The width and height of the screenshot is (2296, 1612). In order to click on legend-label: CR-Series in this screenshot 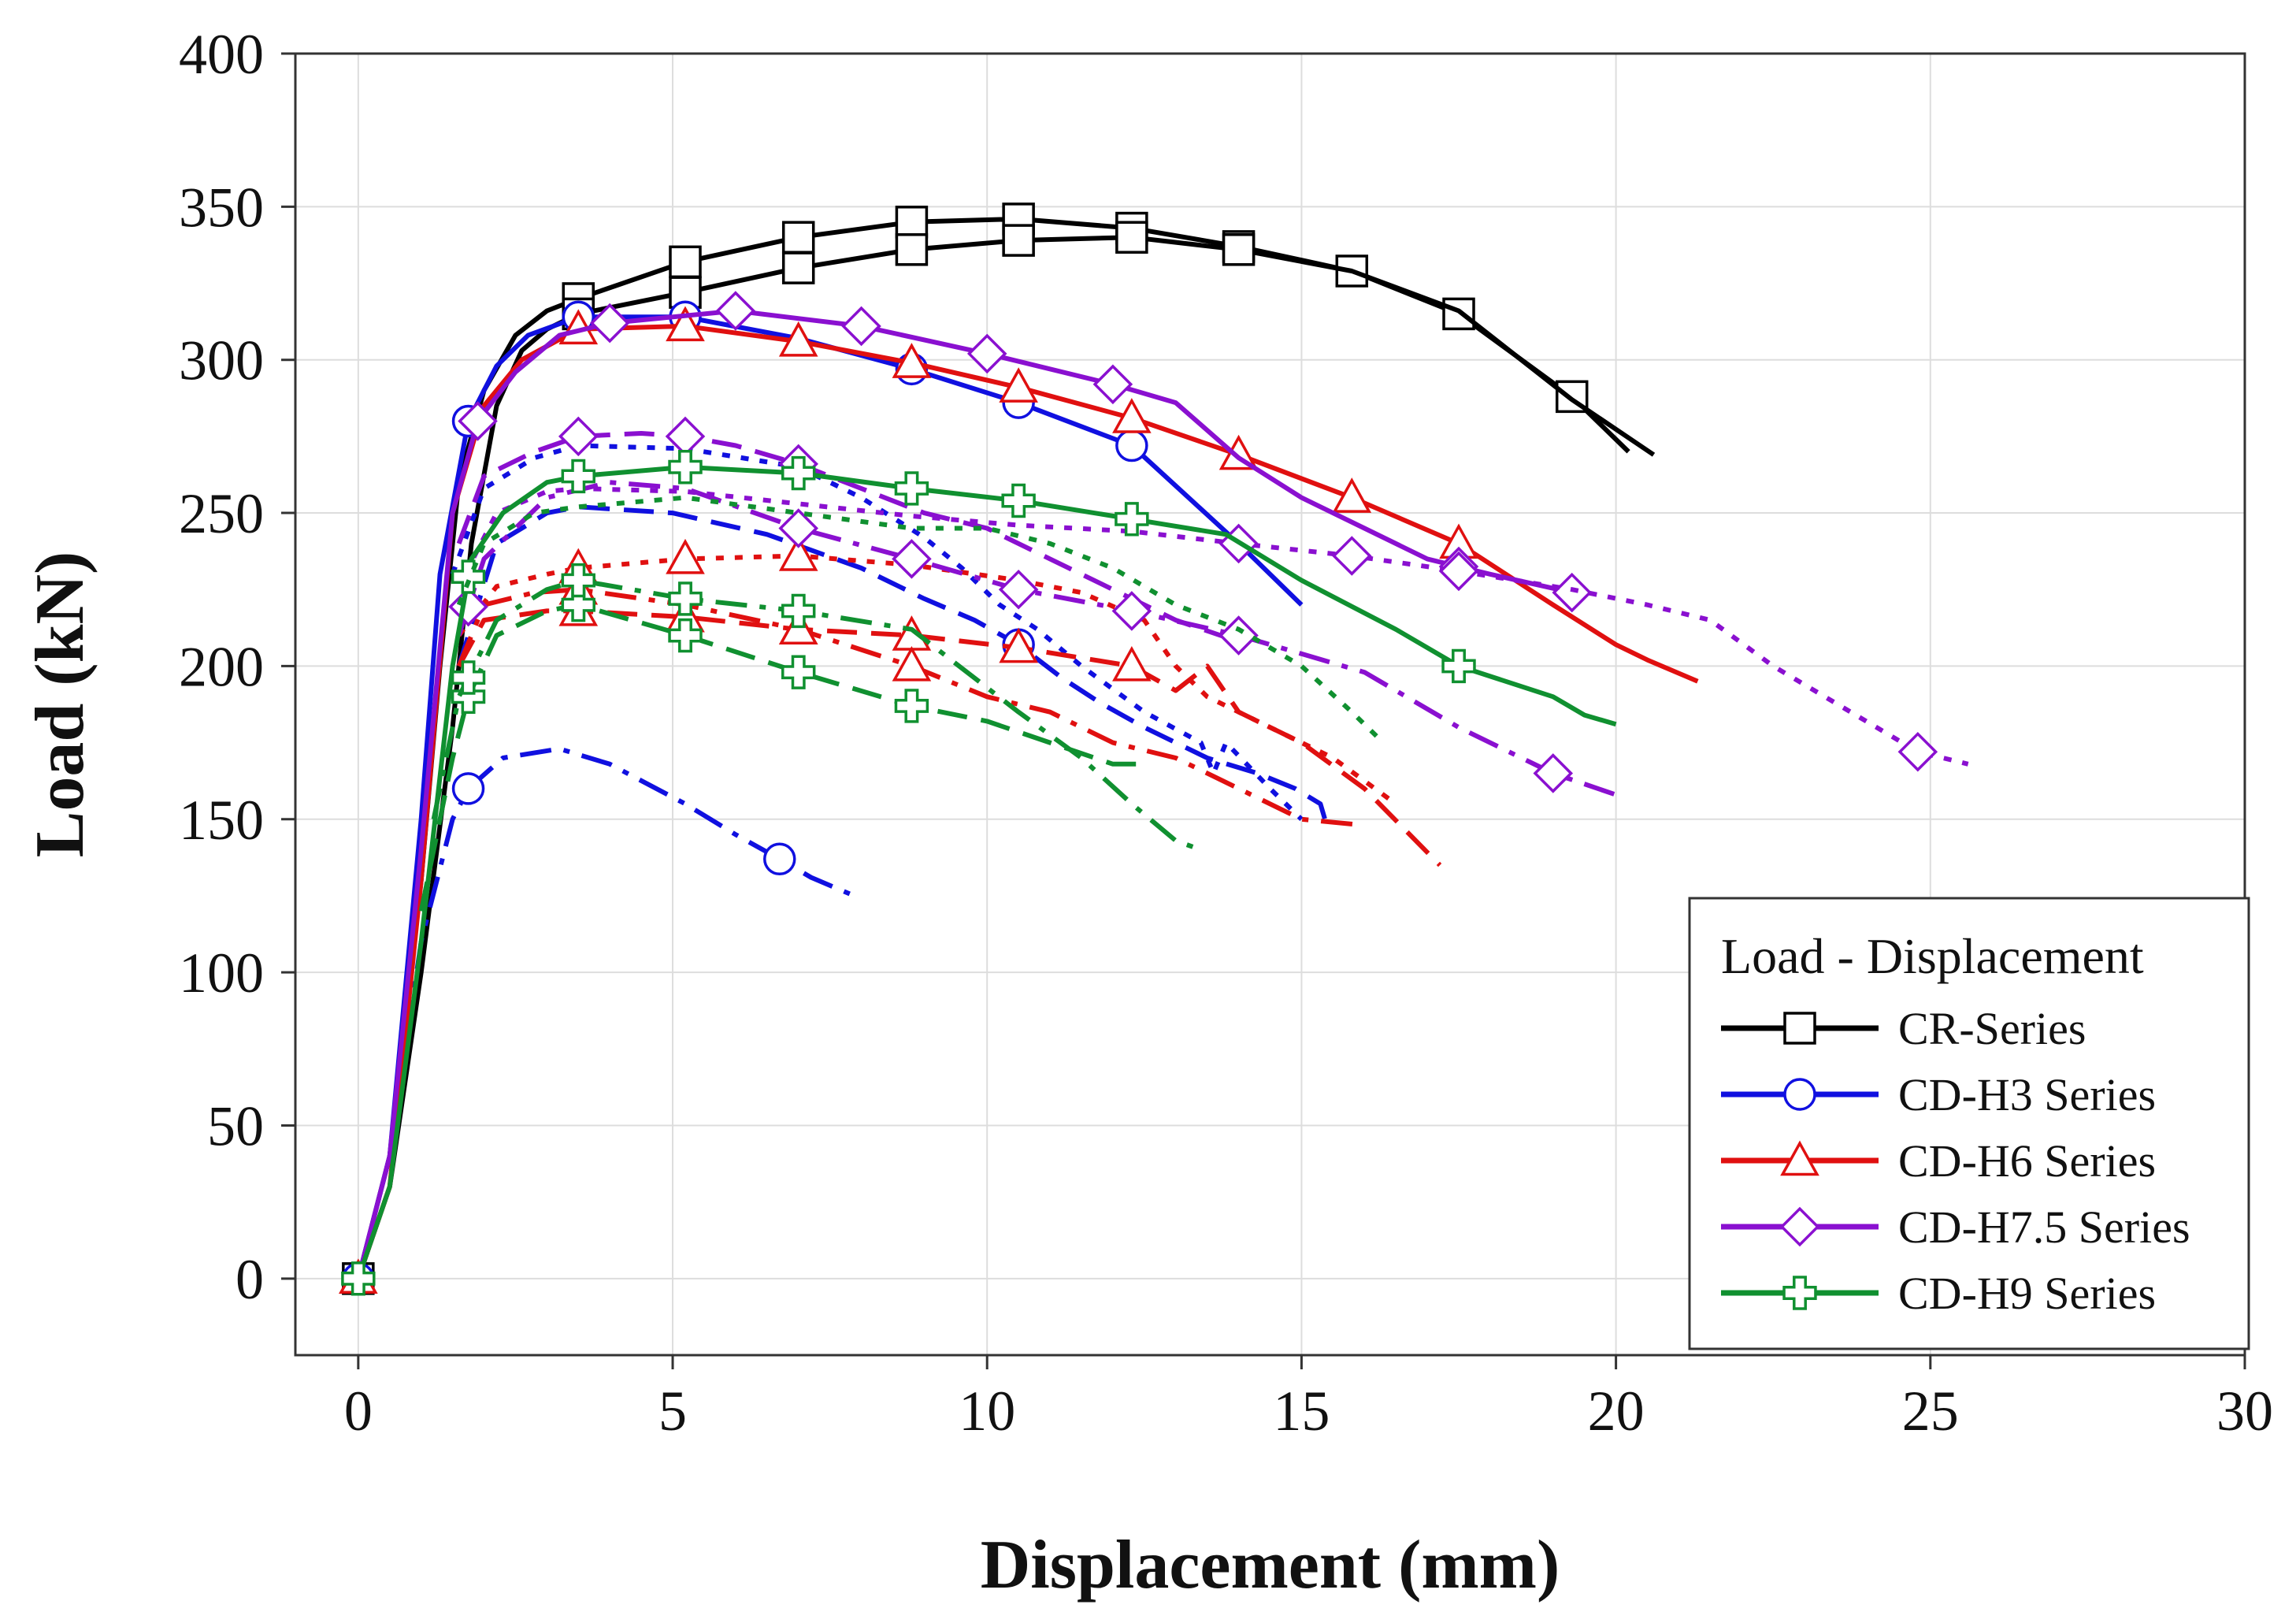, I will do `click(1992, 1028)`.